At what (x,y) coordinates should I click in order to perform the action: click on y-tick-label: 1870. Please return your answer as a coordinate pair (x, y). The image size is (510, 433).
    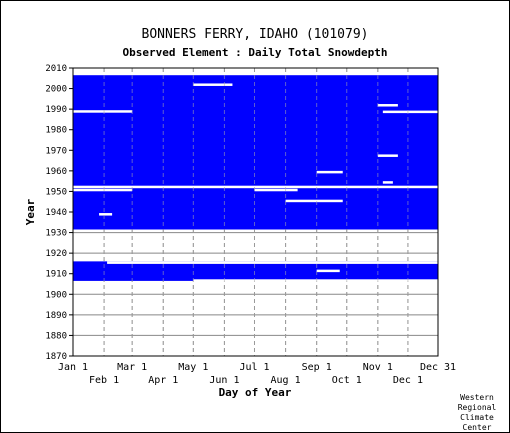
    Looking at the image, I should click on (56, 357).